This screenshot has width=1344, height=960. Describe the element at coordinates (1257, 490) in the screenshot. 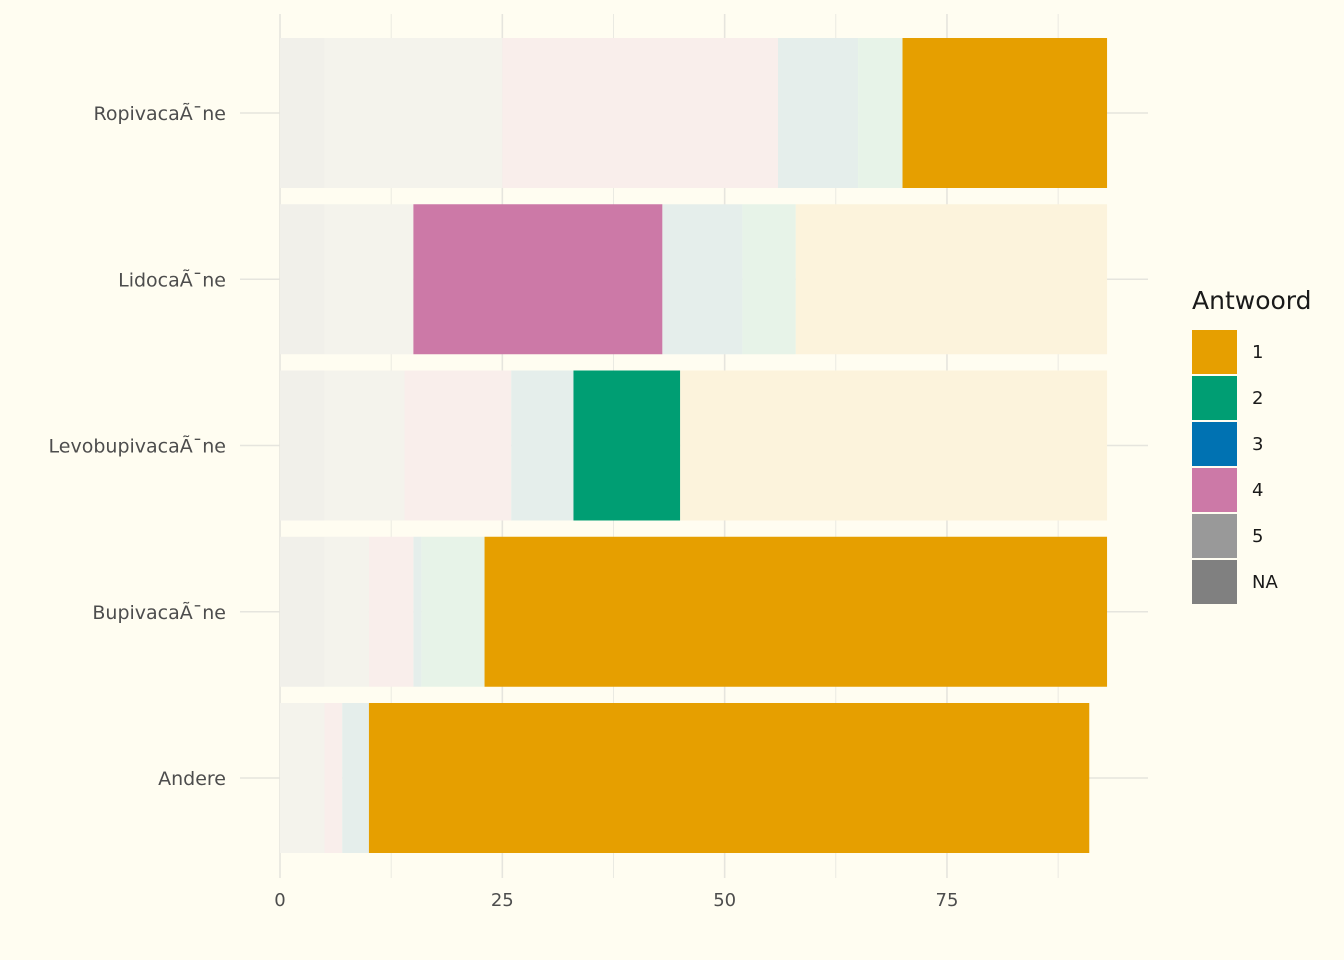

I see `legend-label: 4` at that location.